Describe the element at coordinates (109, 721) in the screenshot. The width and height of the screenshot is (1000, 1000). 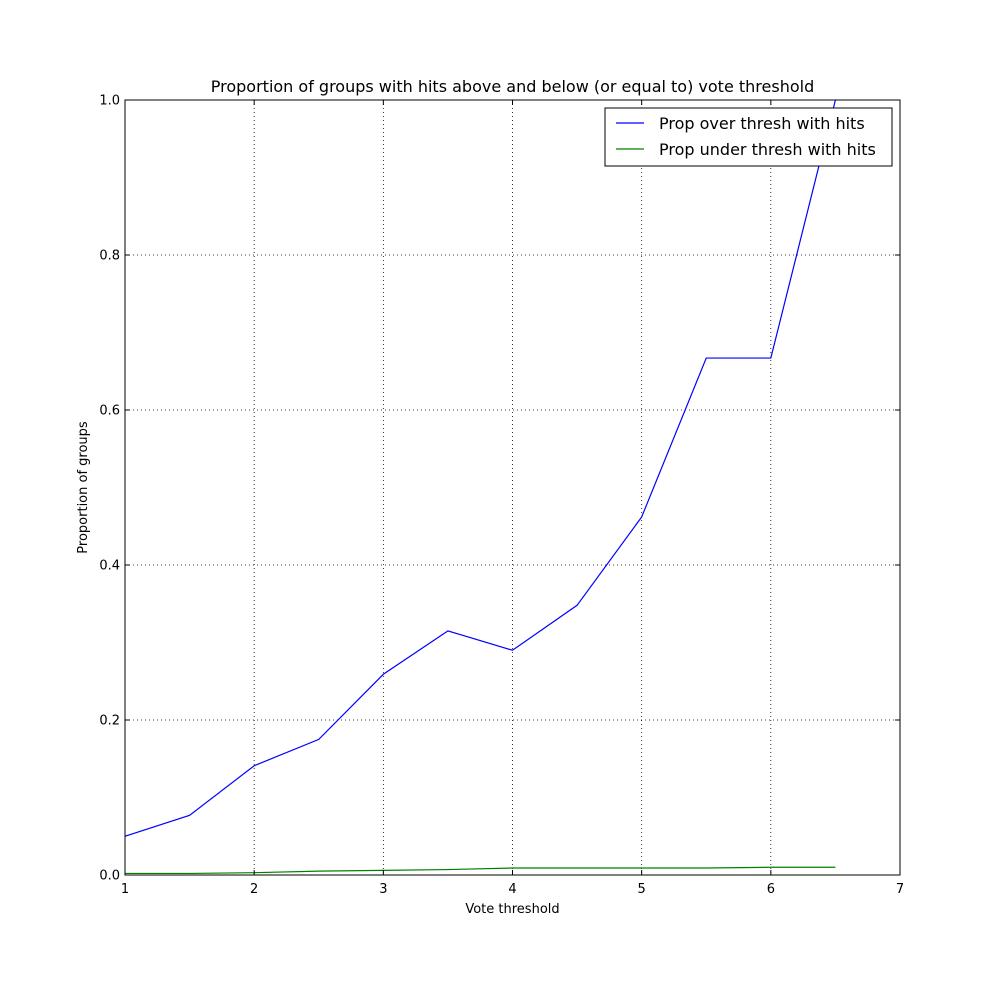
I see `y-tick-label: 0.2` at that location.